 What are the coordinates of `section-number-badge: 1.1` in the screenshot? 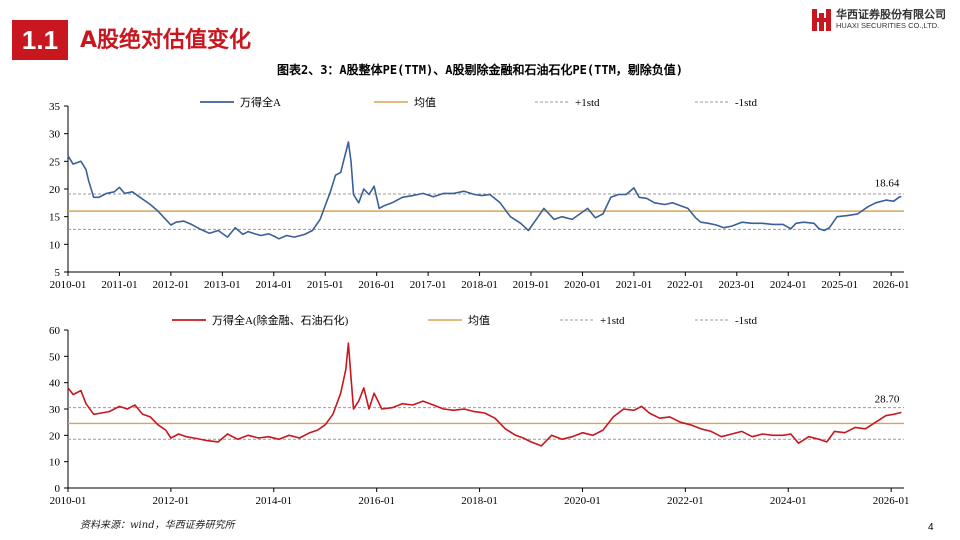 It's located at (40, 40).